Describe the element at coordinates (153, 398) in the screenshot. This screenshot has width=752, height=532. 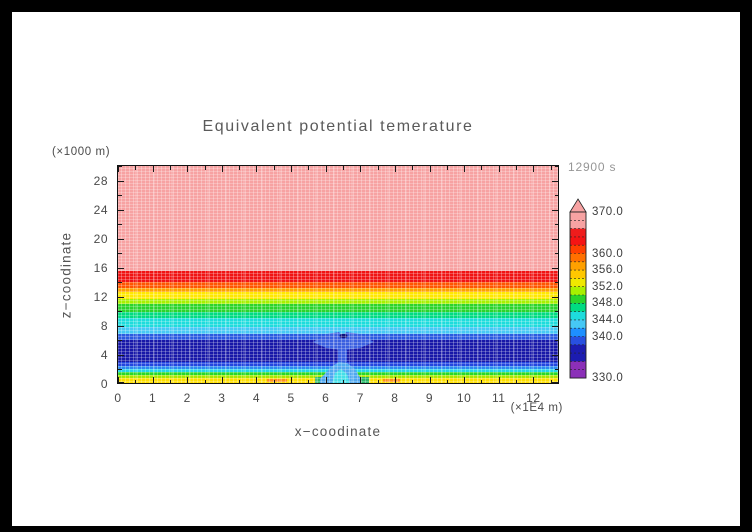
I see `x-tick-label: 1` at that location.